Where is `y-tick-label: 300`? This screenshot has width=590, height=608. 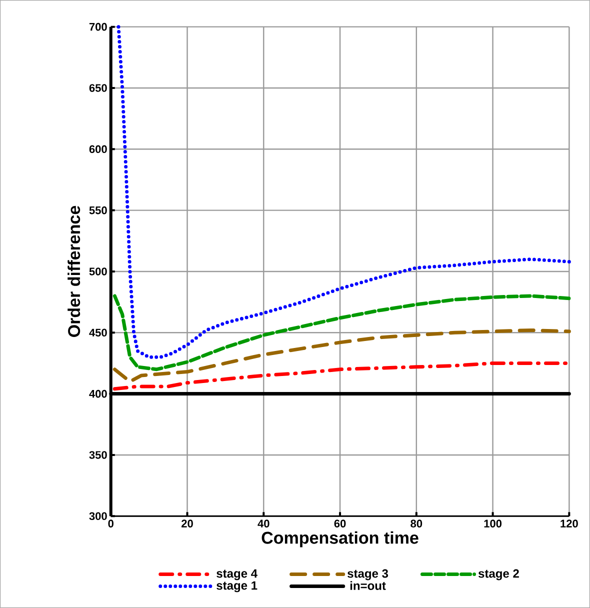
y-tick-label: 300 is located at coordinates (98, 516).